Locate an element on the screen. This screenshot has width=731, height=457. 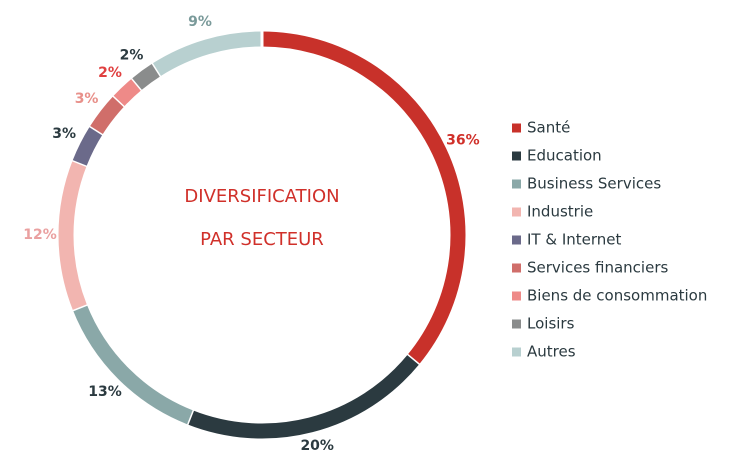
legend-label: Loisirs is located at coordinates (551, 324).